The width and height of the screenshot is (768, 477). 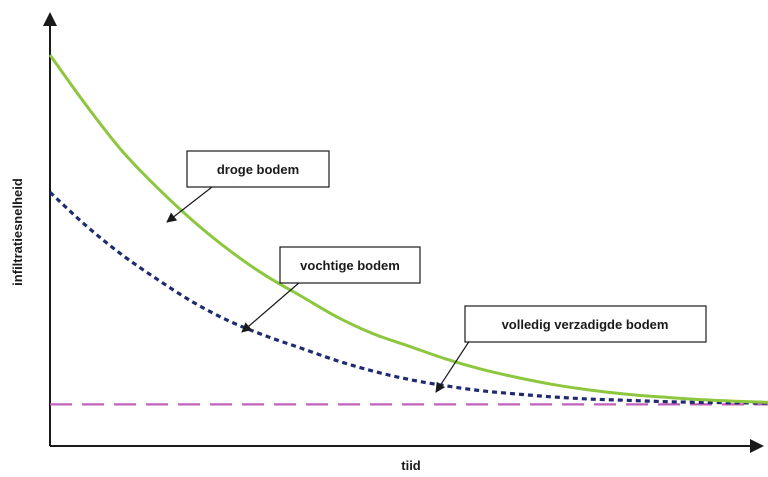 I want to click on callout-arrow-vochtig, so click(x=271, y=307).